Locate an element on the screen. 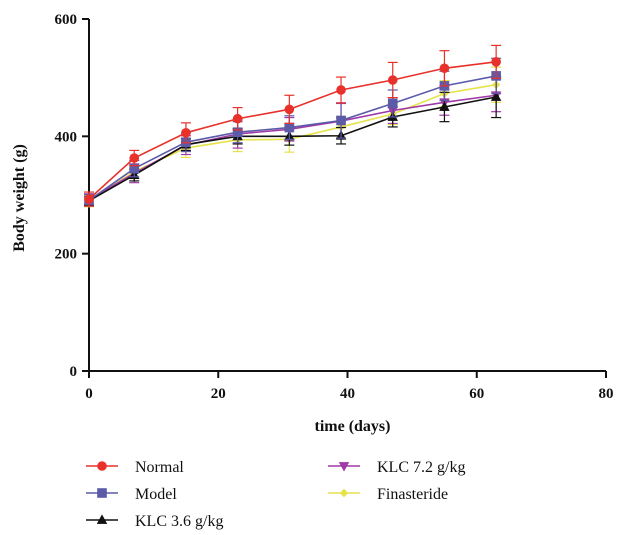  x-tick-label: 20 is located at coordinates (218, 394).